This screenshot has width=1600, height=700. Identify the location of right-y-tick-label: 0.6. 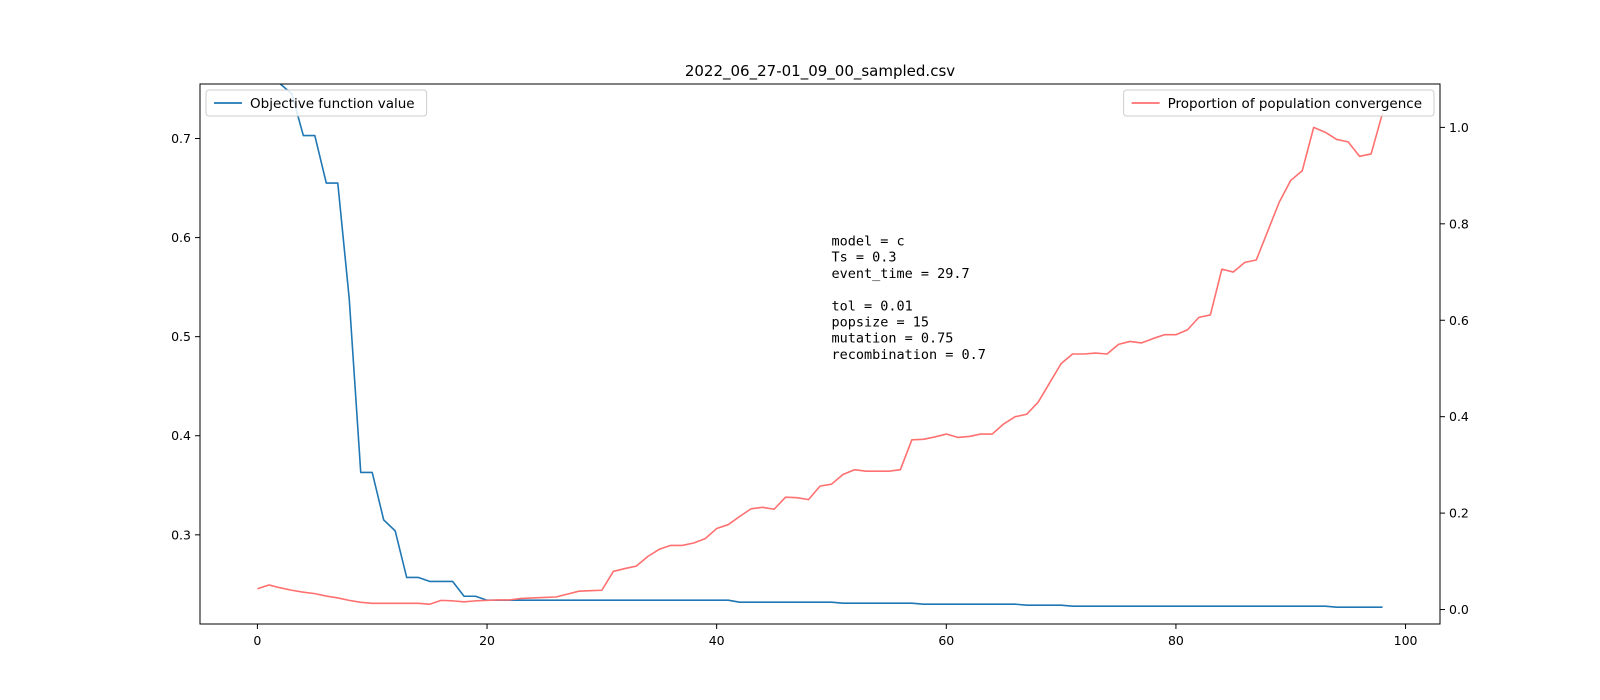
(1459, 320).